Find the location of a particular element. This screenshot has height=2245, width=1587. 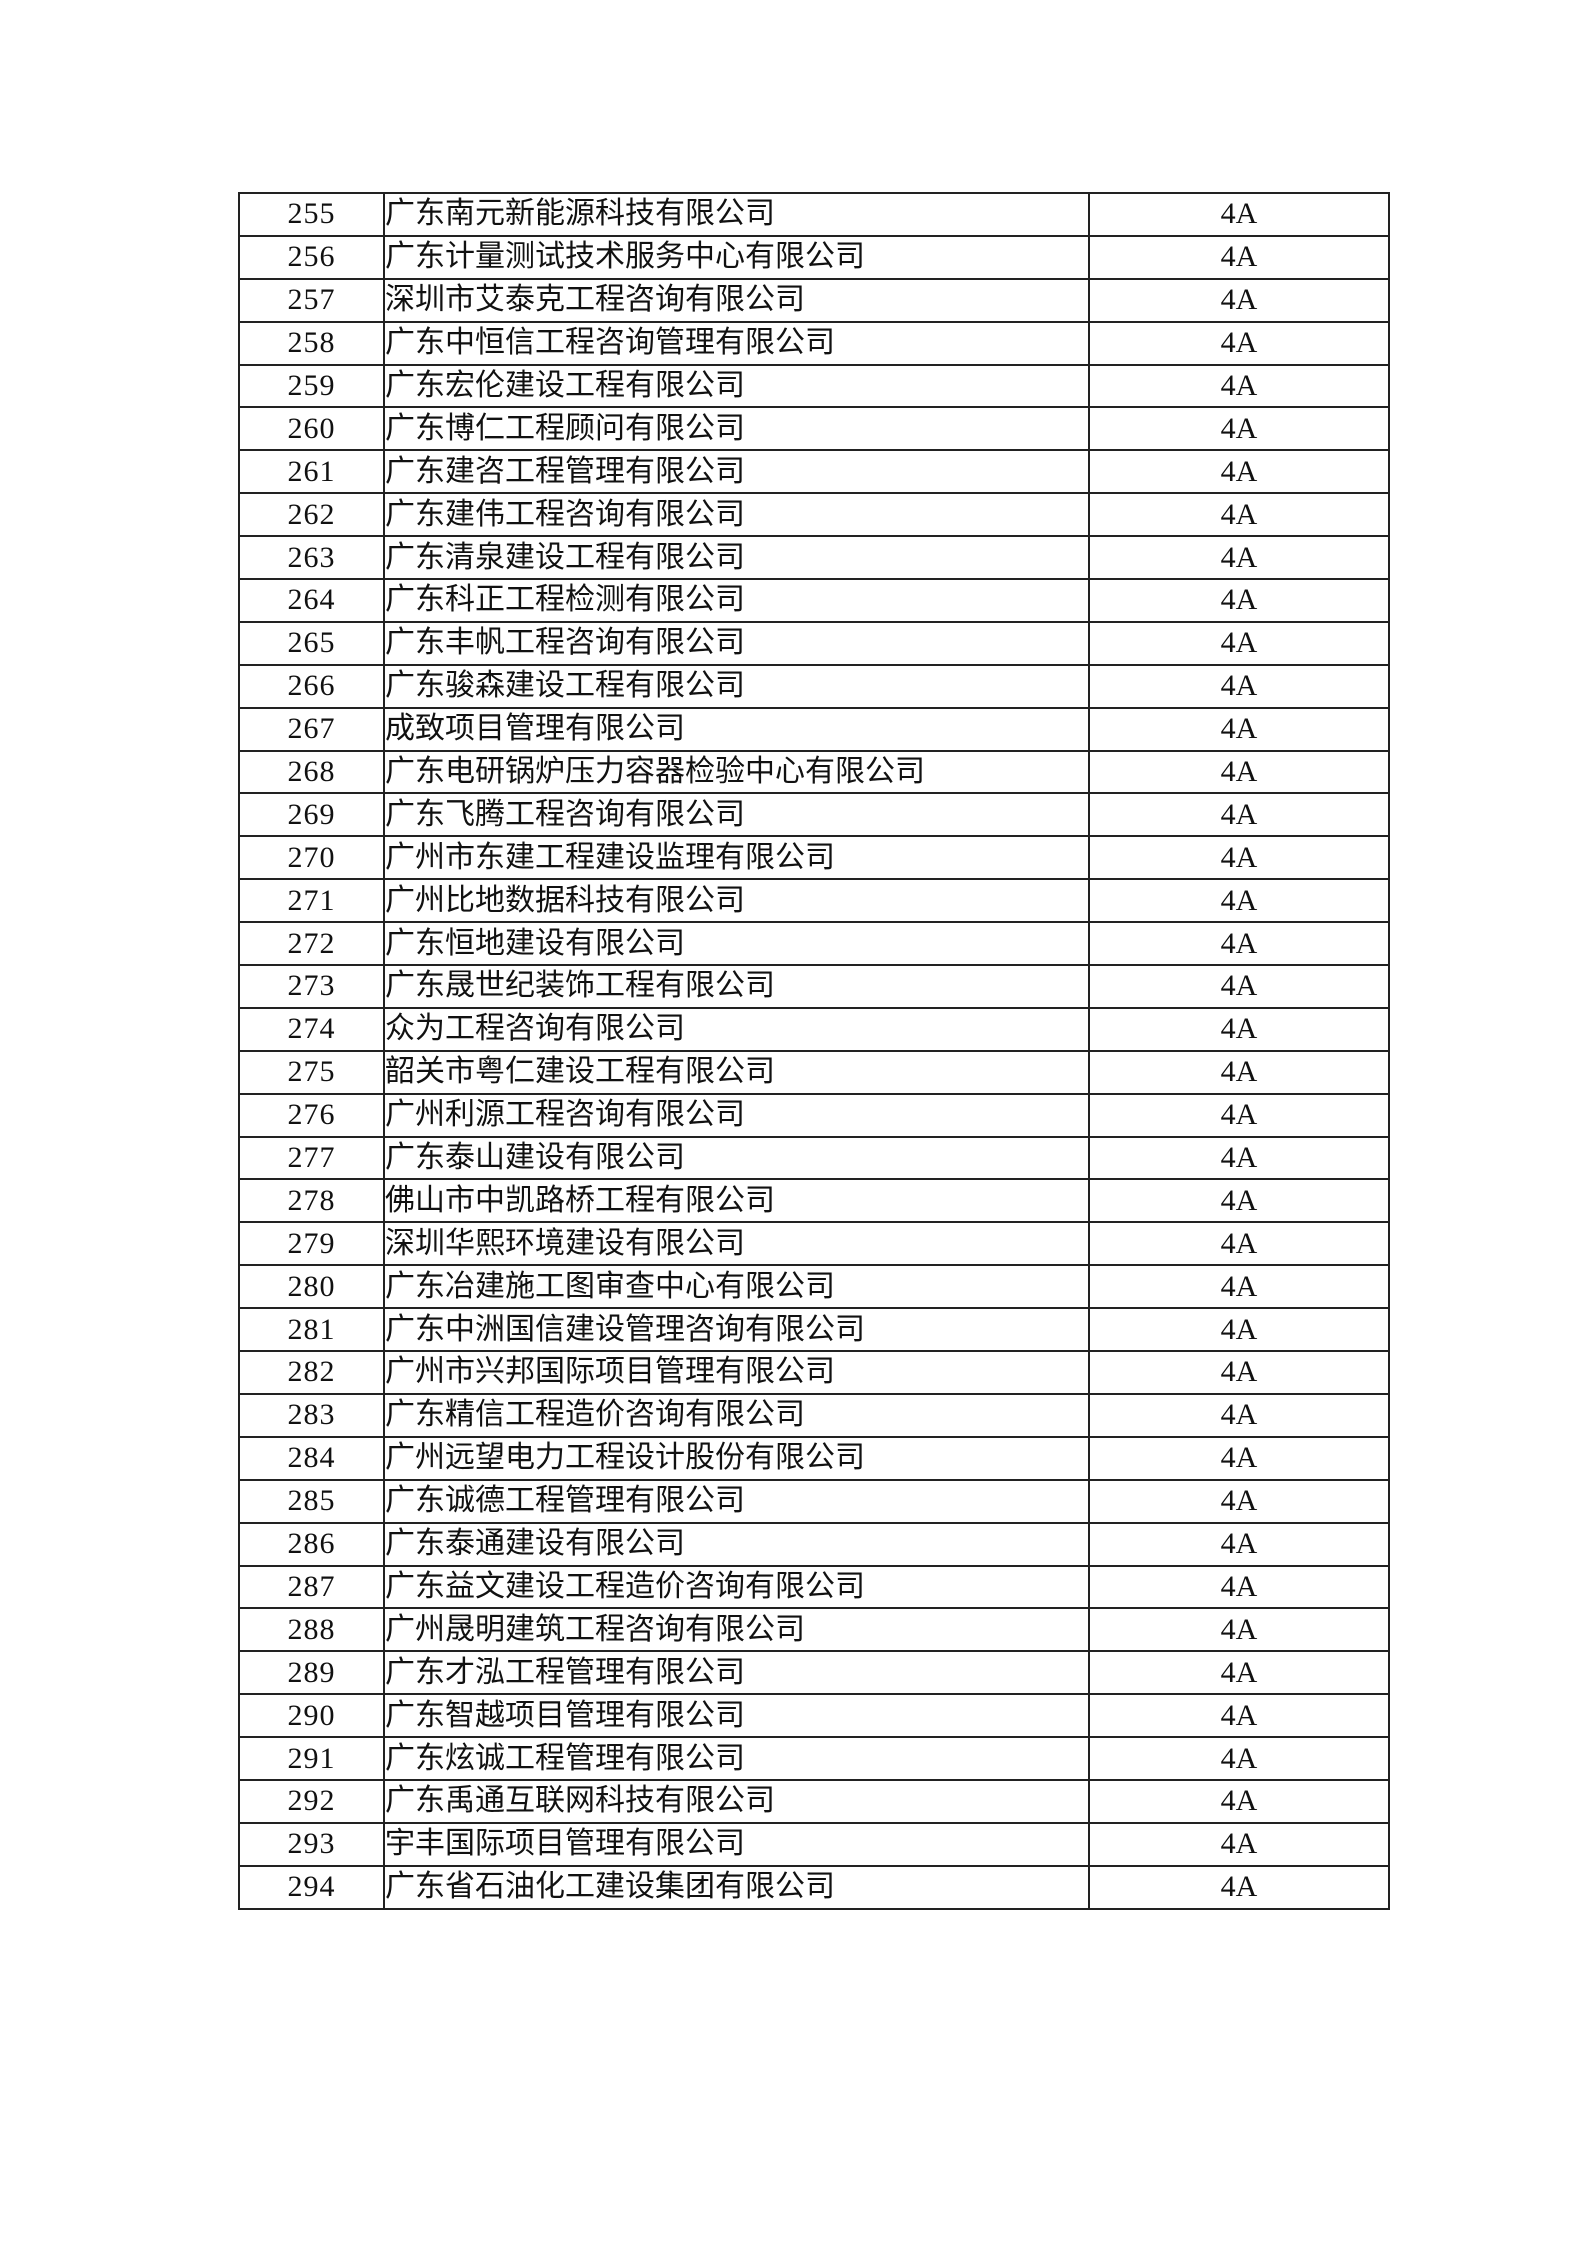

table-row: 258 广东中恒信工程咨询管理有限公司 4A is located at coordinates (814, 343).